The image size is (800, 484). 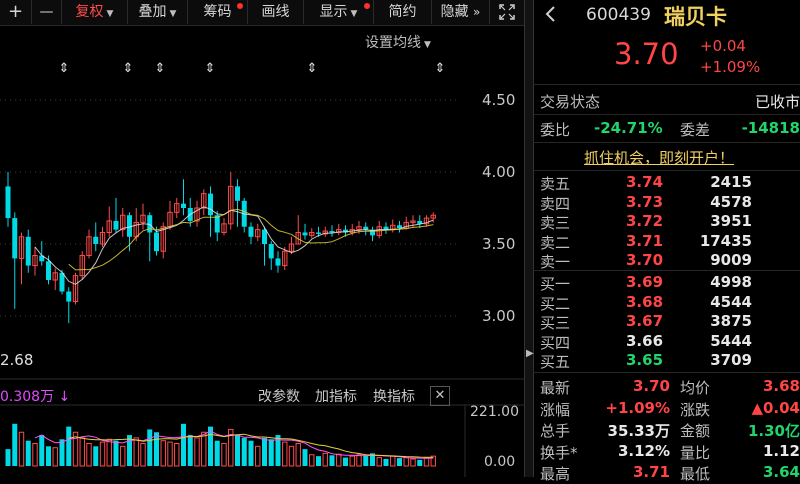 What do you see at coordinates (555, 303) in the screenshot?
I see `bid-level-label: 买二` at bounding box center [555, 303].